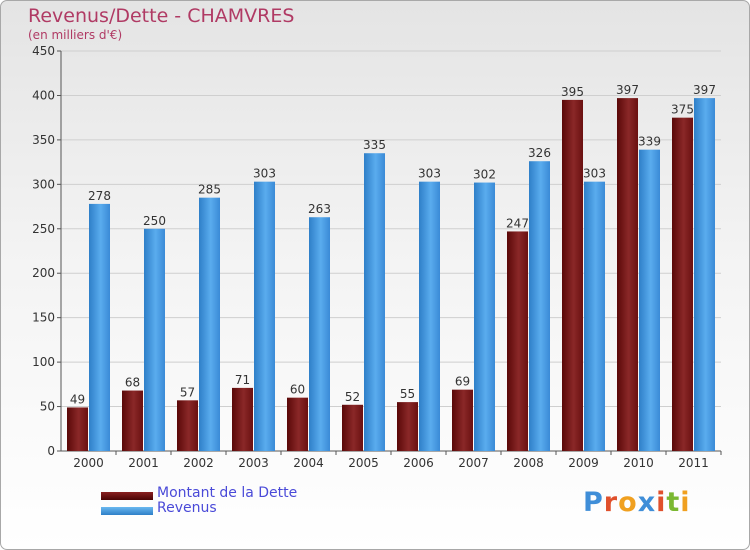 This screenshot has width=750, height=550. Describe the element at coordinates (127, 511) in the screenshot. I see `legend-swatch-revenus` at that location.